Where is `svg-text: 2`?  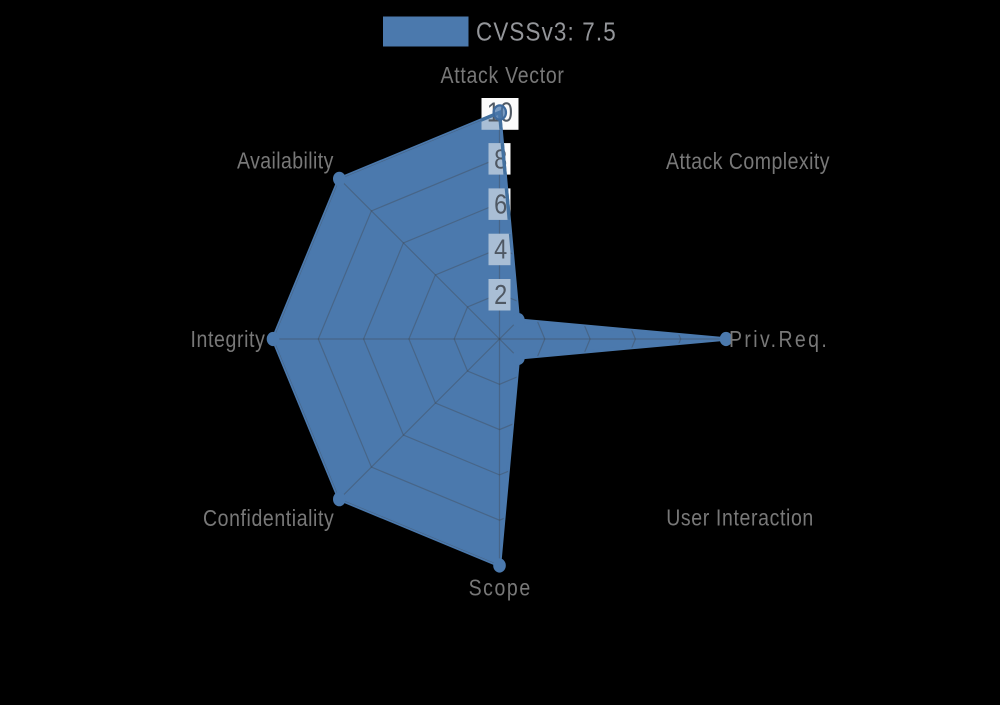
svg-text: 2 is located at coordinates (500, 295).